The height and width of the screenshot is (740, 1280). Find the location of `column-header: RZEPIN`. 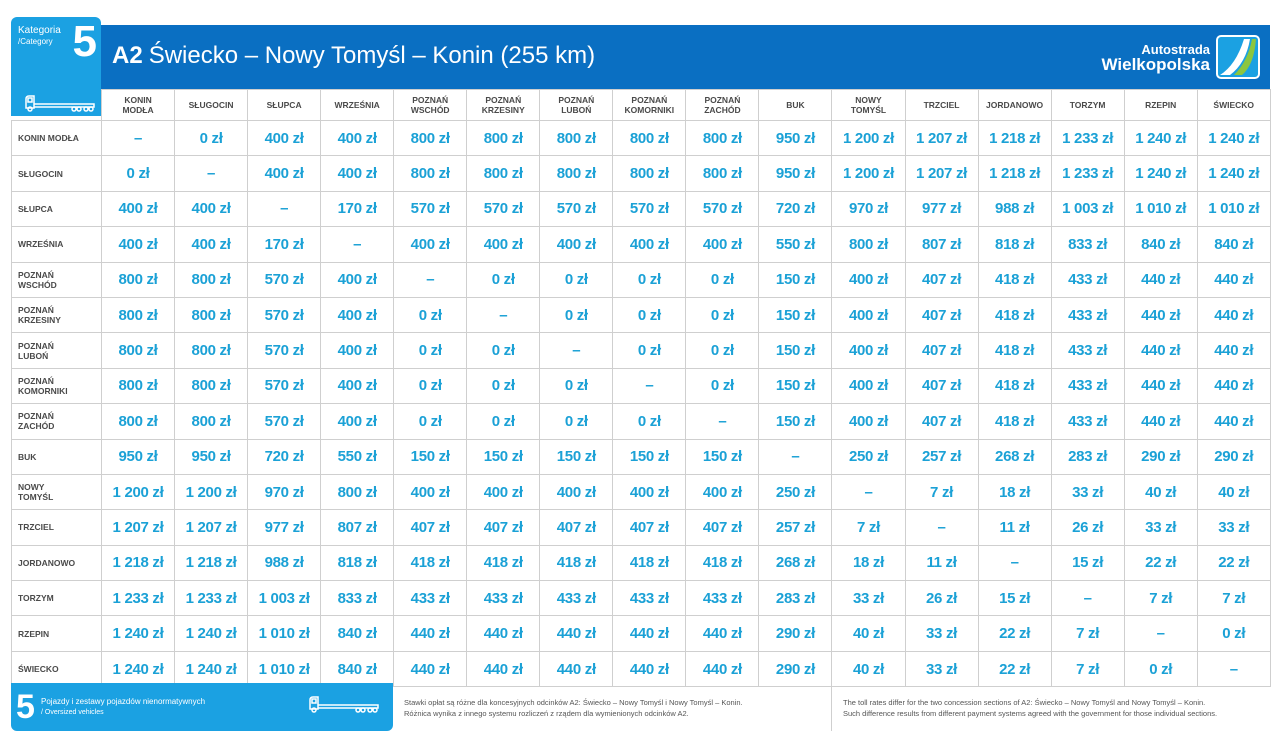

column-header: RZEPIN is located at coordinates (1160, 105).